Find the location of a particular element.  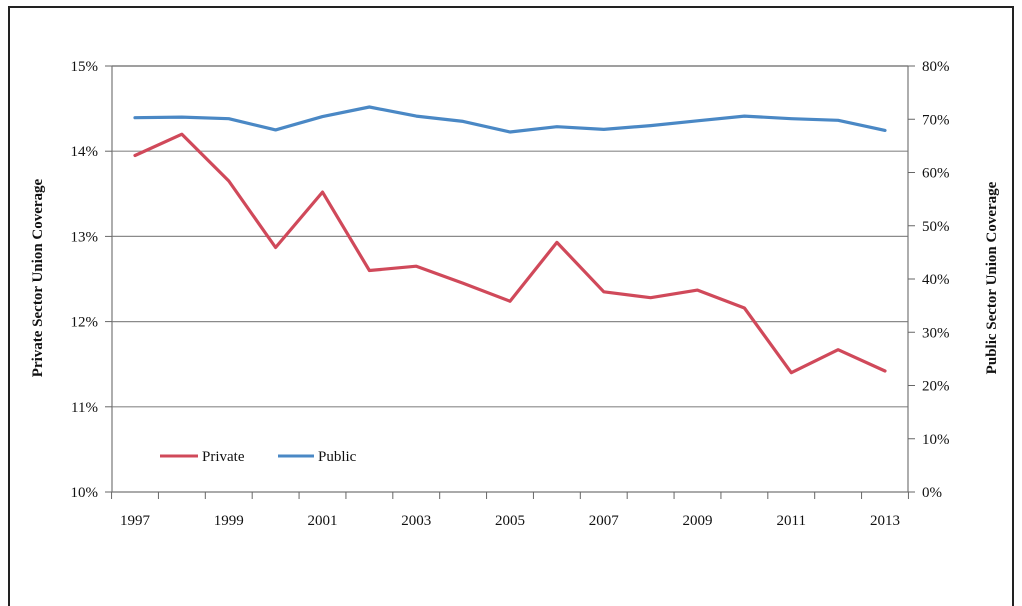

x-tick-label: 2009 is located at coordinates (698, 521).